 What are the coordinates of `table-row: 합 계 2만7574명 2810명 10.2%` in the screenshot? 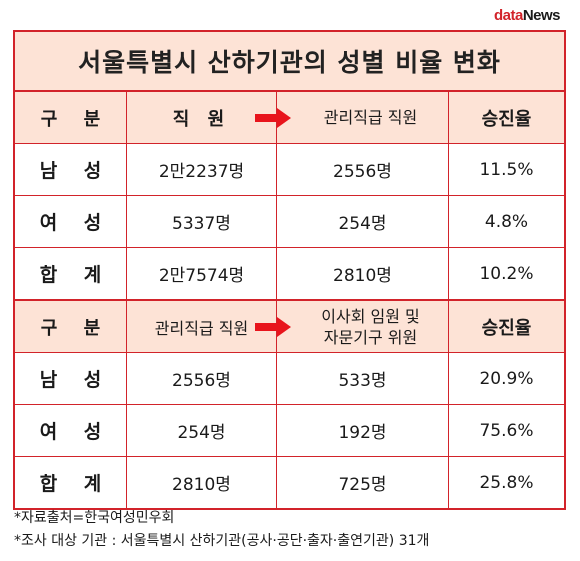 It's located at (289, 274).